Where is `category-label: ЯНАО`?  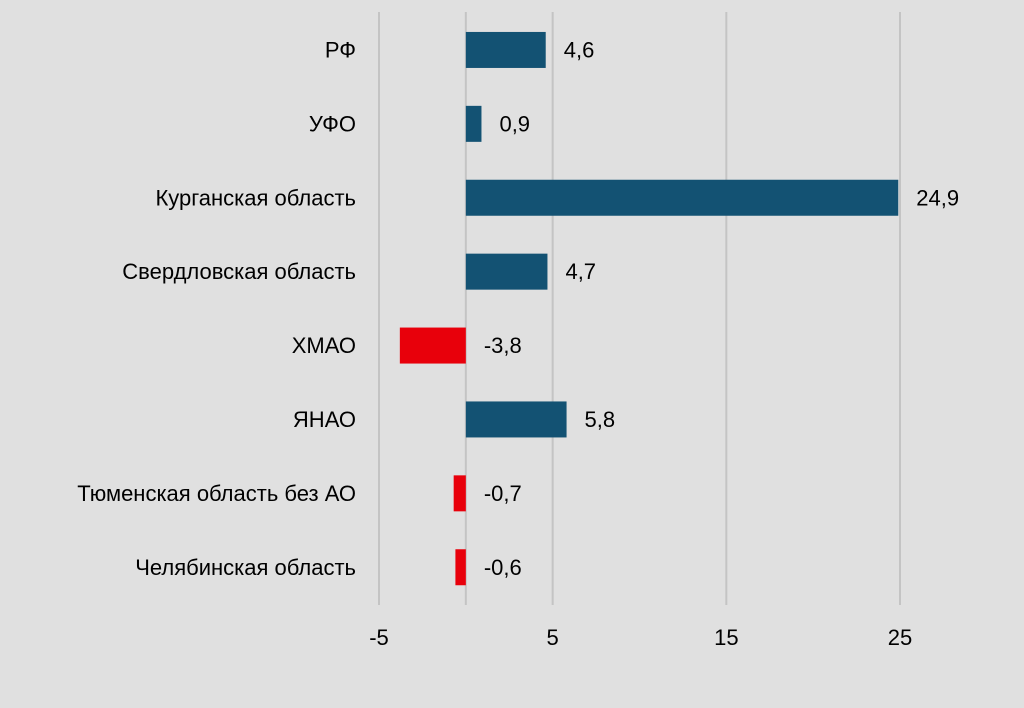 category-label: ЯНАО is located at coordinates (324, 419).